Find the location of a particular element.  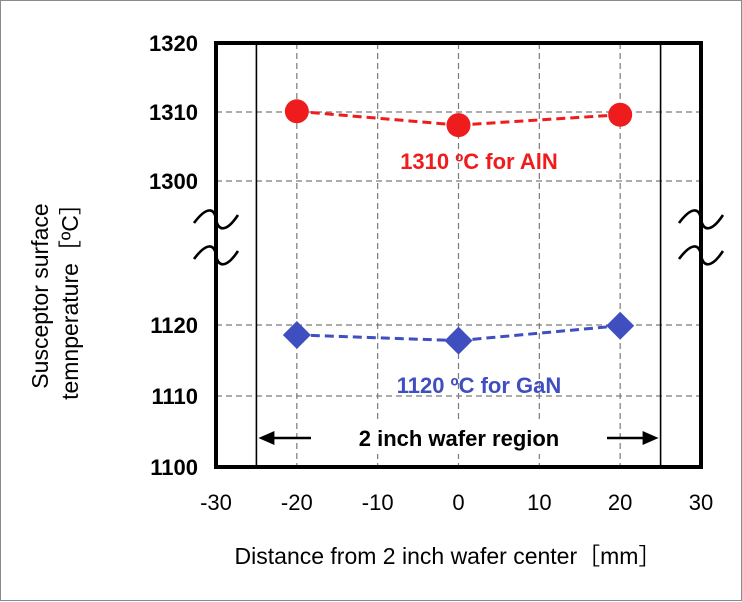

x-tick-label: -20 is located at coordinates (297, 502).